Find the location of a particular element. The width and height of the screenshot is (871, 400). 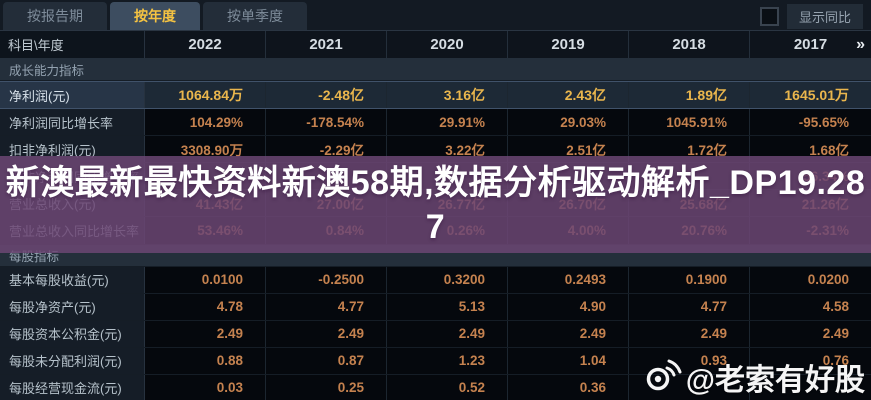

cell-value: -2.48亿 is located at coordinates (326, 95).